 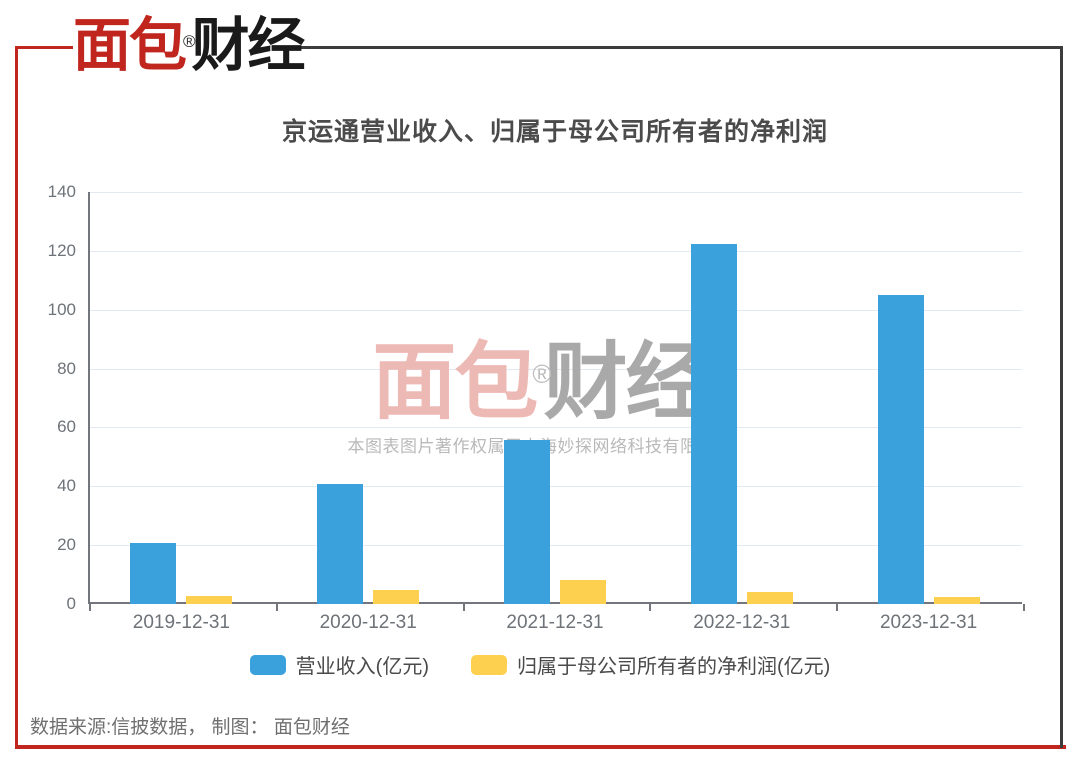 What do you see at coordinates (542, 374) in the screenshot?
I see `watermark-registered-trademark-icon: ®` at bounding box center [542, 374].